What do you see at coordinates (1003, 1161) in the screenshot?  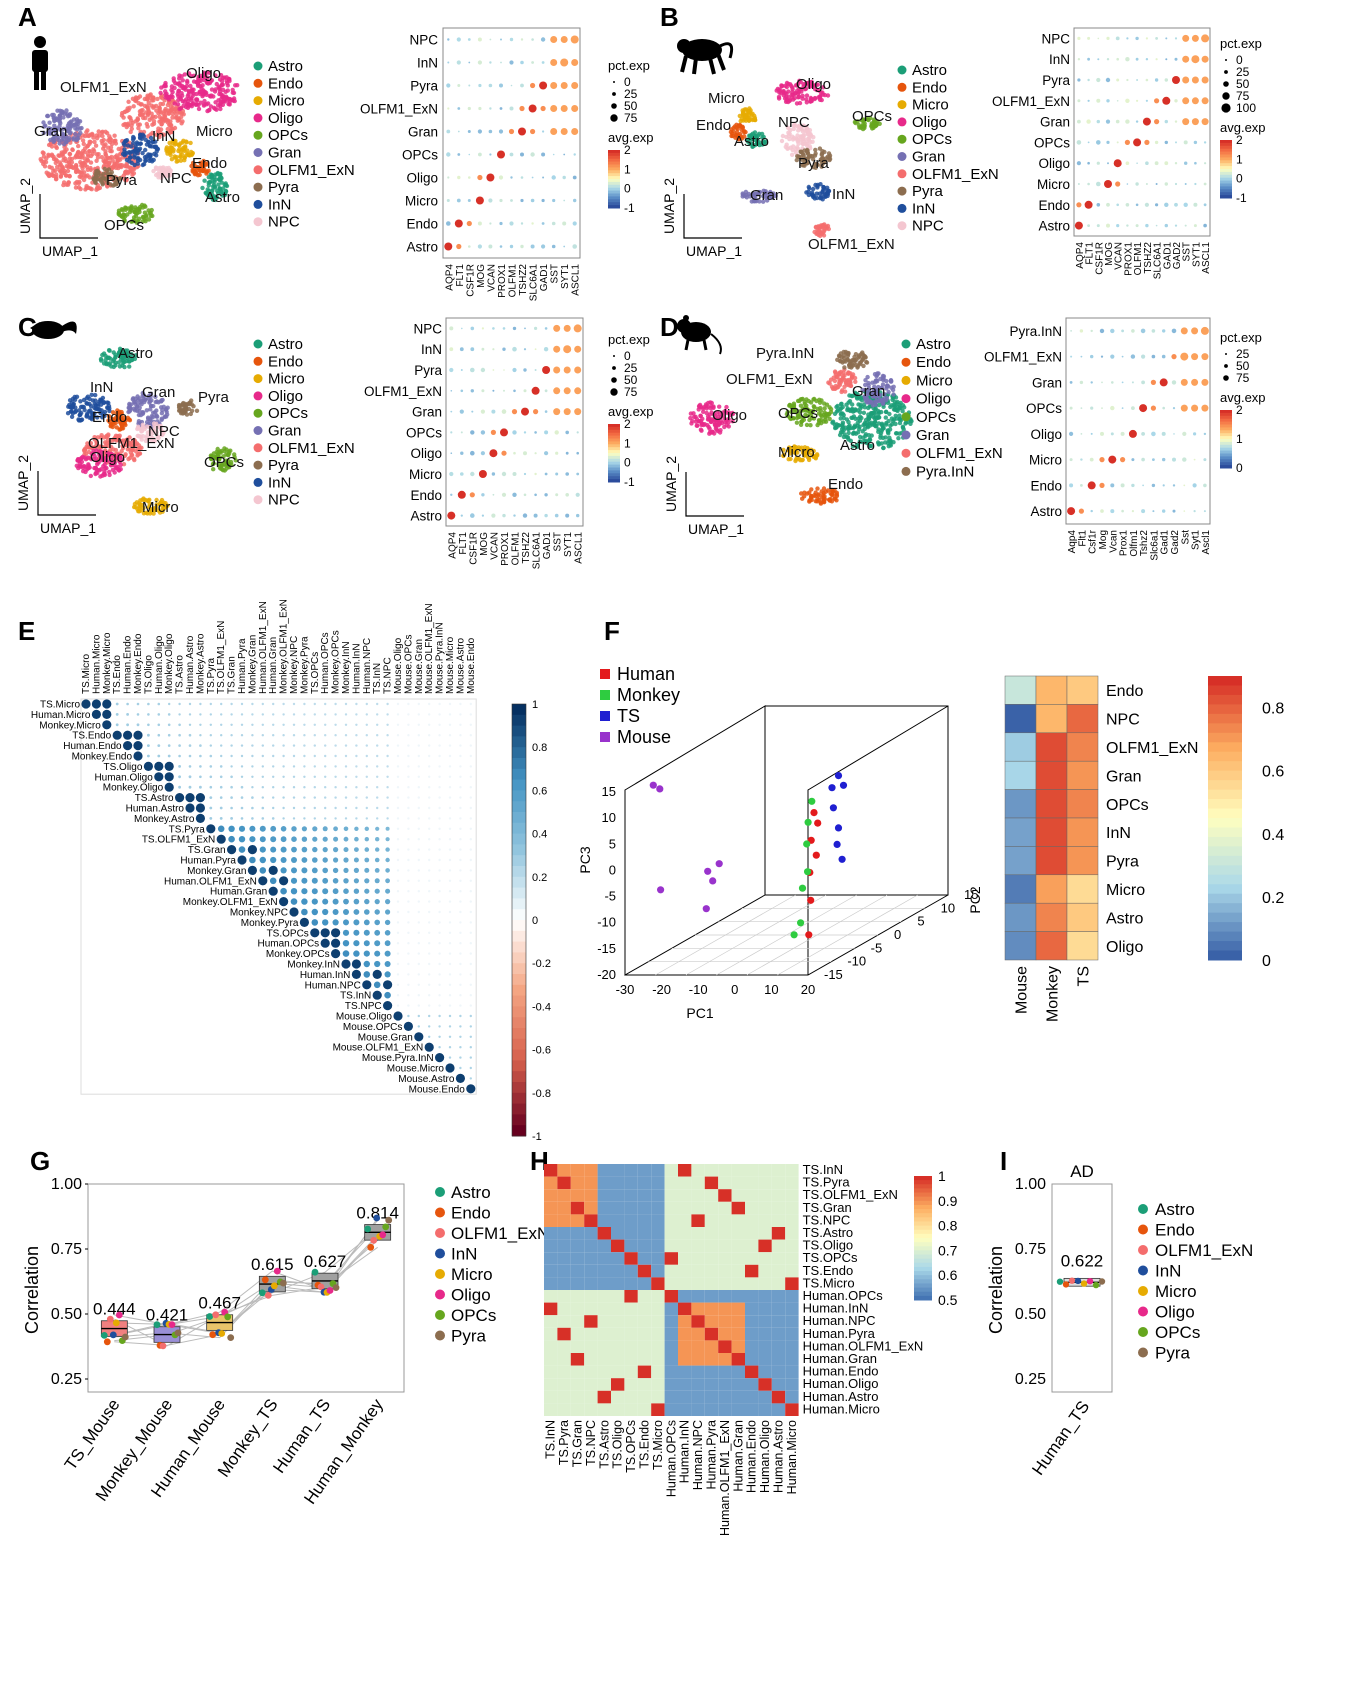 I see `panel-label-I: I` at bounding box center [1003, 1161].